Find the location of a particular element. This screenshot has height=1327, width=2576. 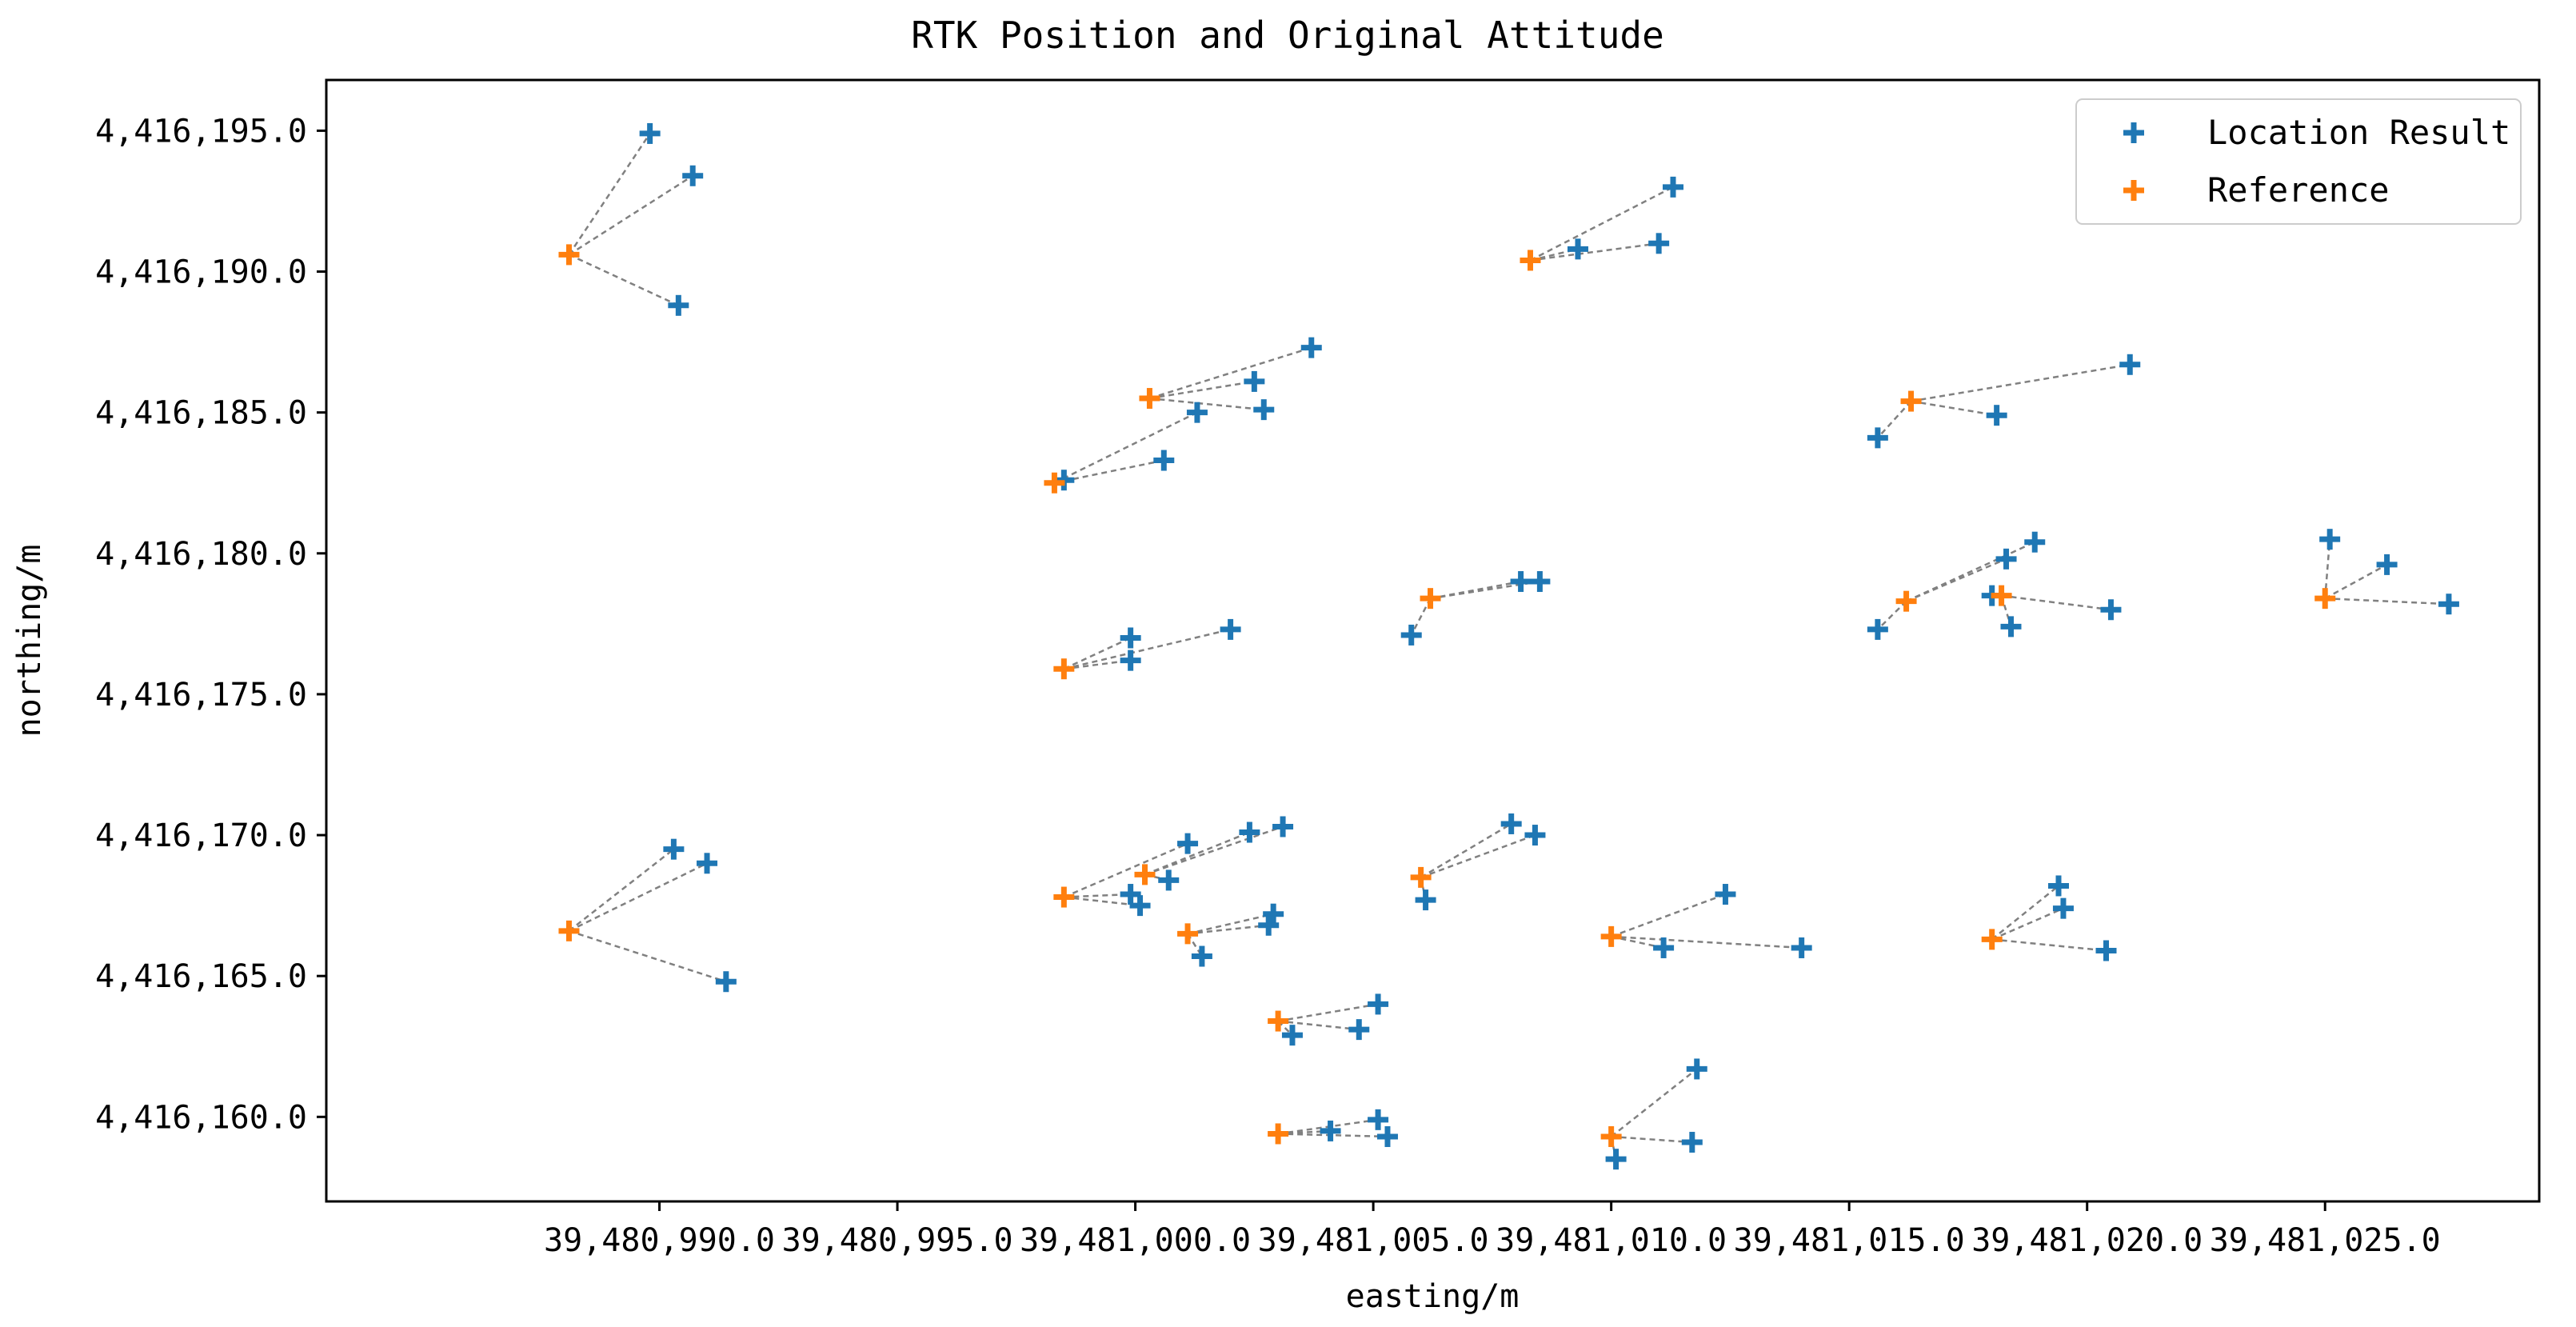

y-tick-label: 4,416,180.0 is located at coordinates (201, 554).